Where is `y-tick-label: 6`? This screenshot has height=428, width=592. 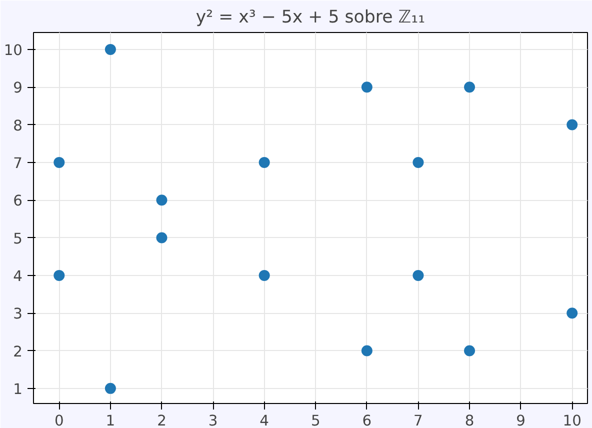
y-tick-label: 6 is located at coordinates (18, 201).